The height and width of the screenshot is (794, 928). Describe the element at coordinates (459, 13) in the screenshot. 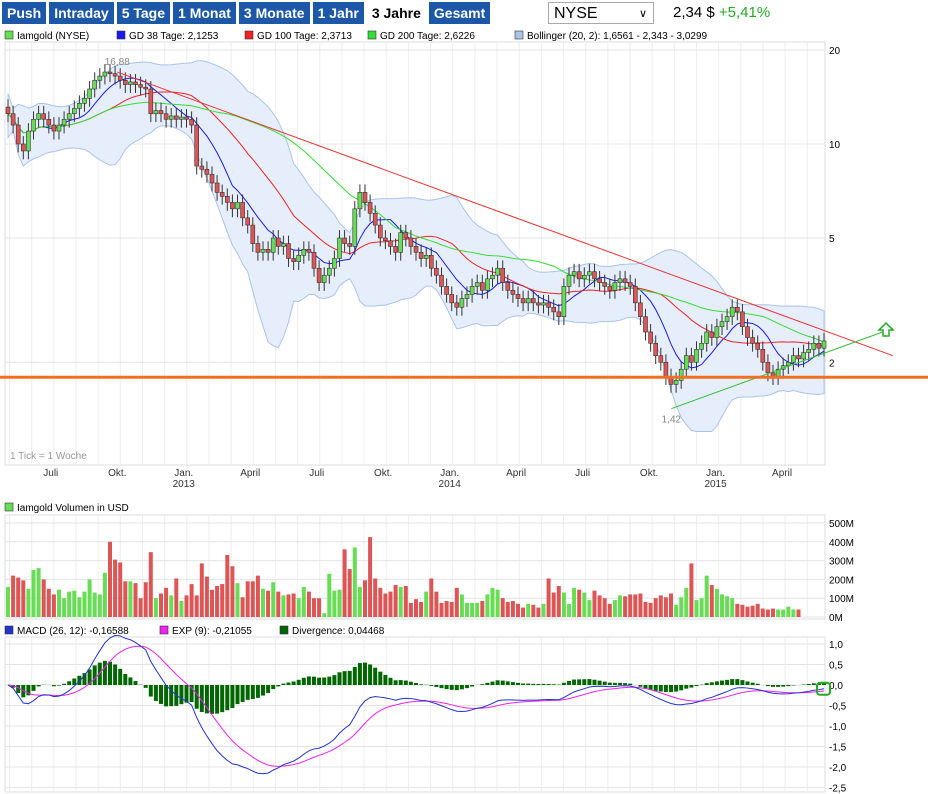

I see `range-tab-gesamt: Gesamt` at that location.